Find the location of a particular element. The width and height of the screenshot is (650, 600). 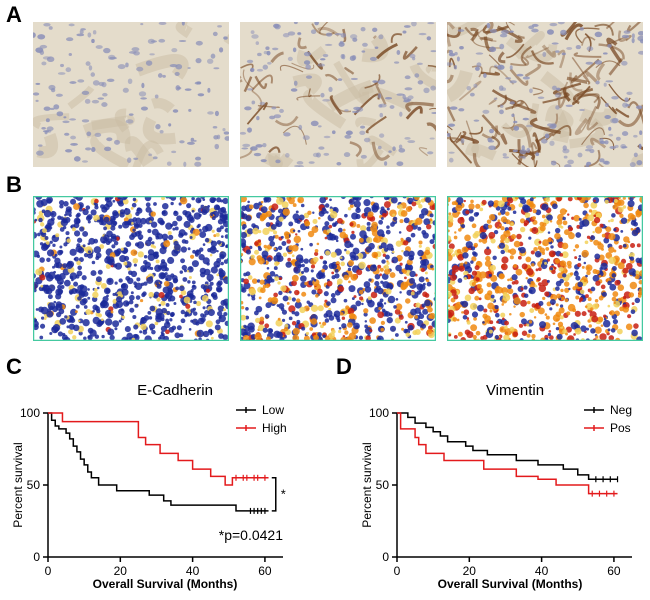

series-line-pos is located at coordinates (507, 453).